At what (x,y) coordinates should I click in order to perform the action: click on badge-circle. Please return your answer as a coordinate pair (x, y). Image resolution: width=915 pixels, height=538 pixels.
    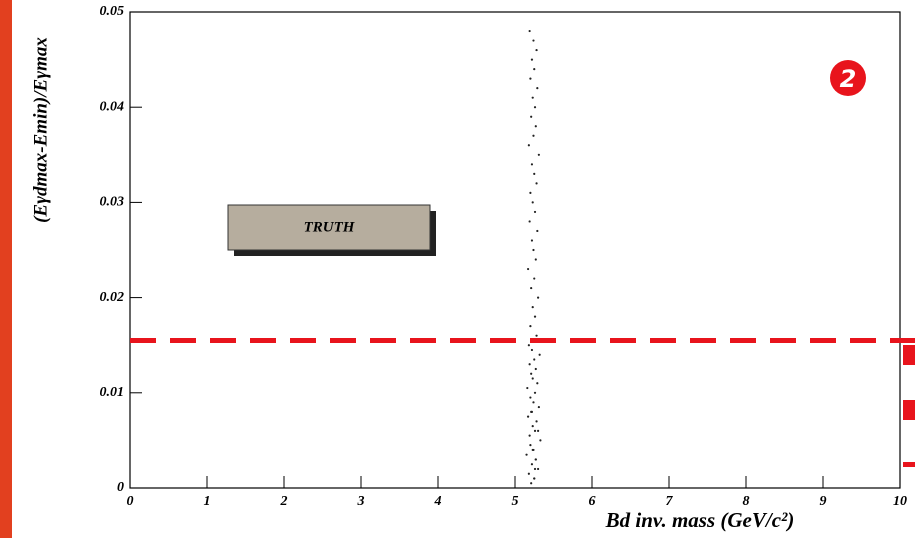
    Looking at the image, I should click on (848, 78).